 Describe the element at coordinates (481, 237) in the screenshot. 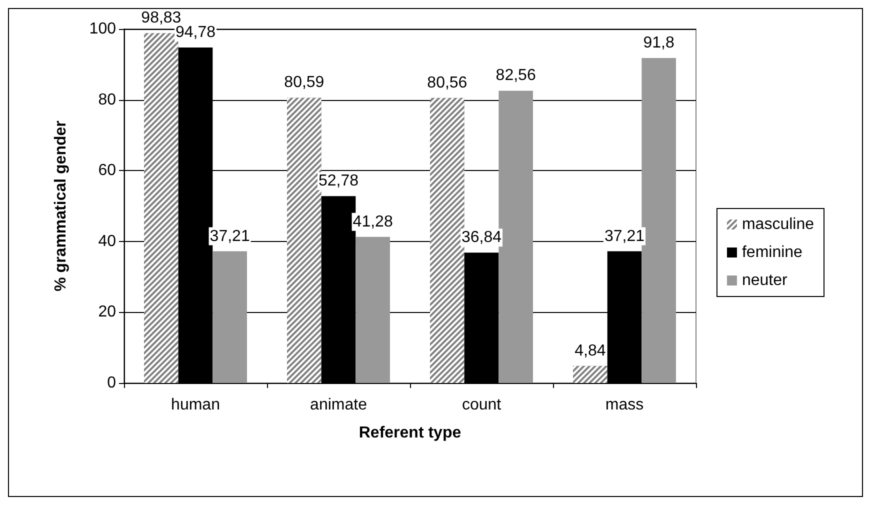

I see `data-label: 36,84` at that location.